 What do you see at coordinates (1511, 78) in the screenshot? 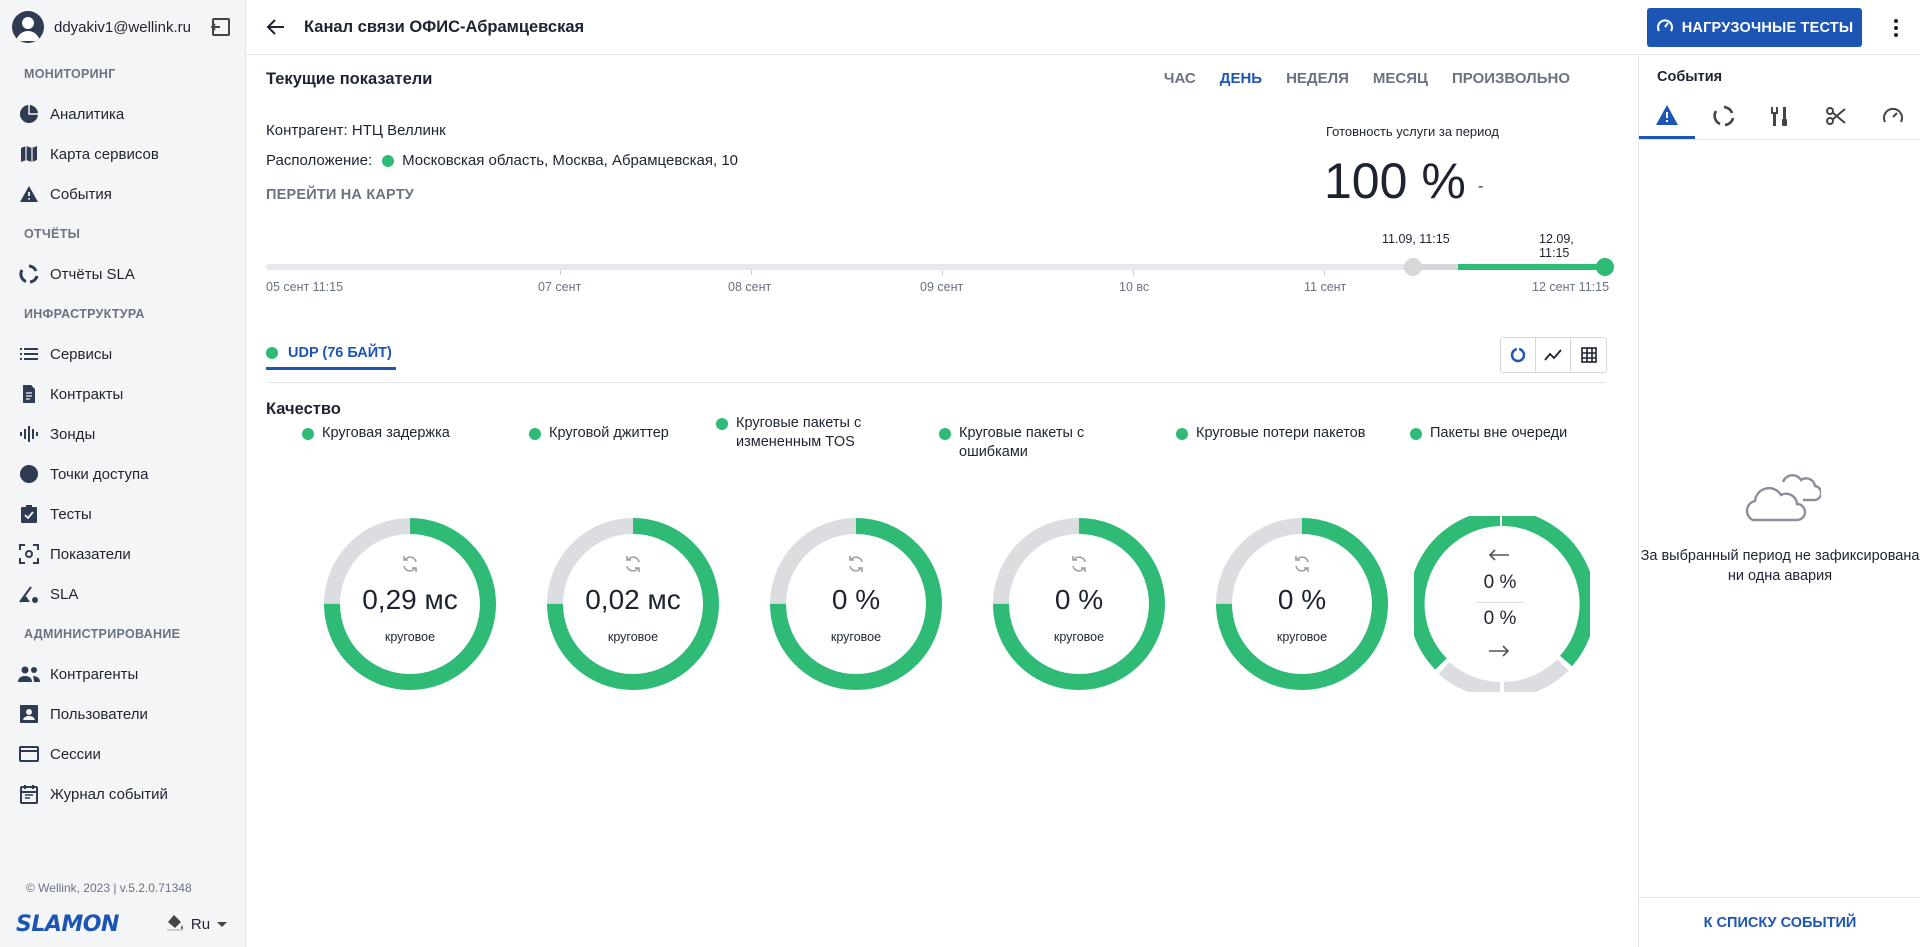
I see `tab-custom: ПРОИЗВОЛЬНО` at bounding box center [1511, 78].